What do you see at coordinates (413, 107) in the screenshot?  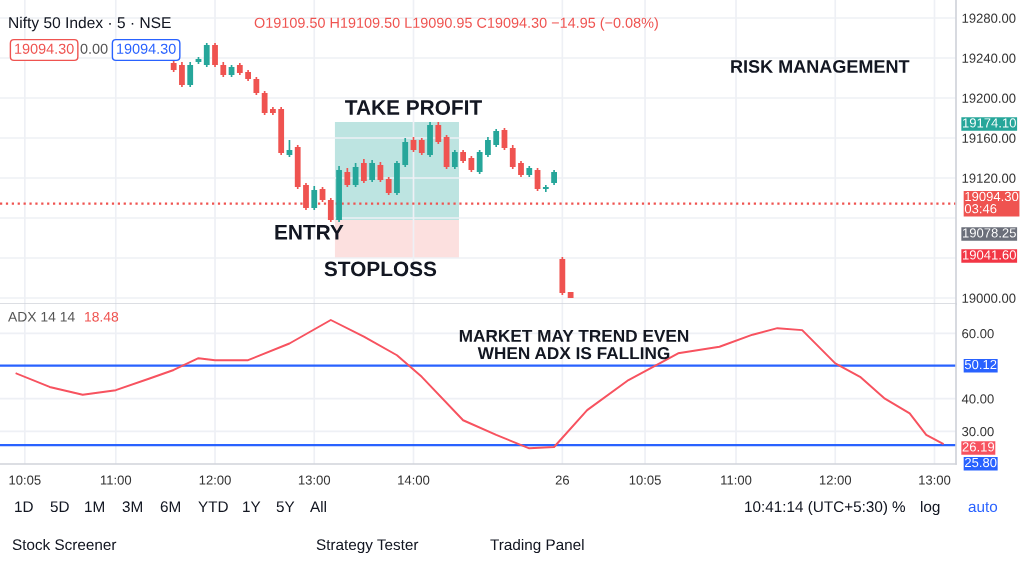 I see `band-label: TAKE PROFIT` at bounding box center [413, 107].